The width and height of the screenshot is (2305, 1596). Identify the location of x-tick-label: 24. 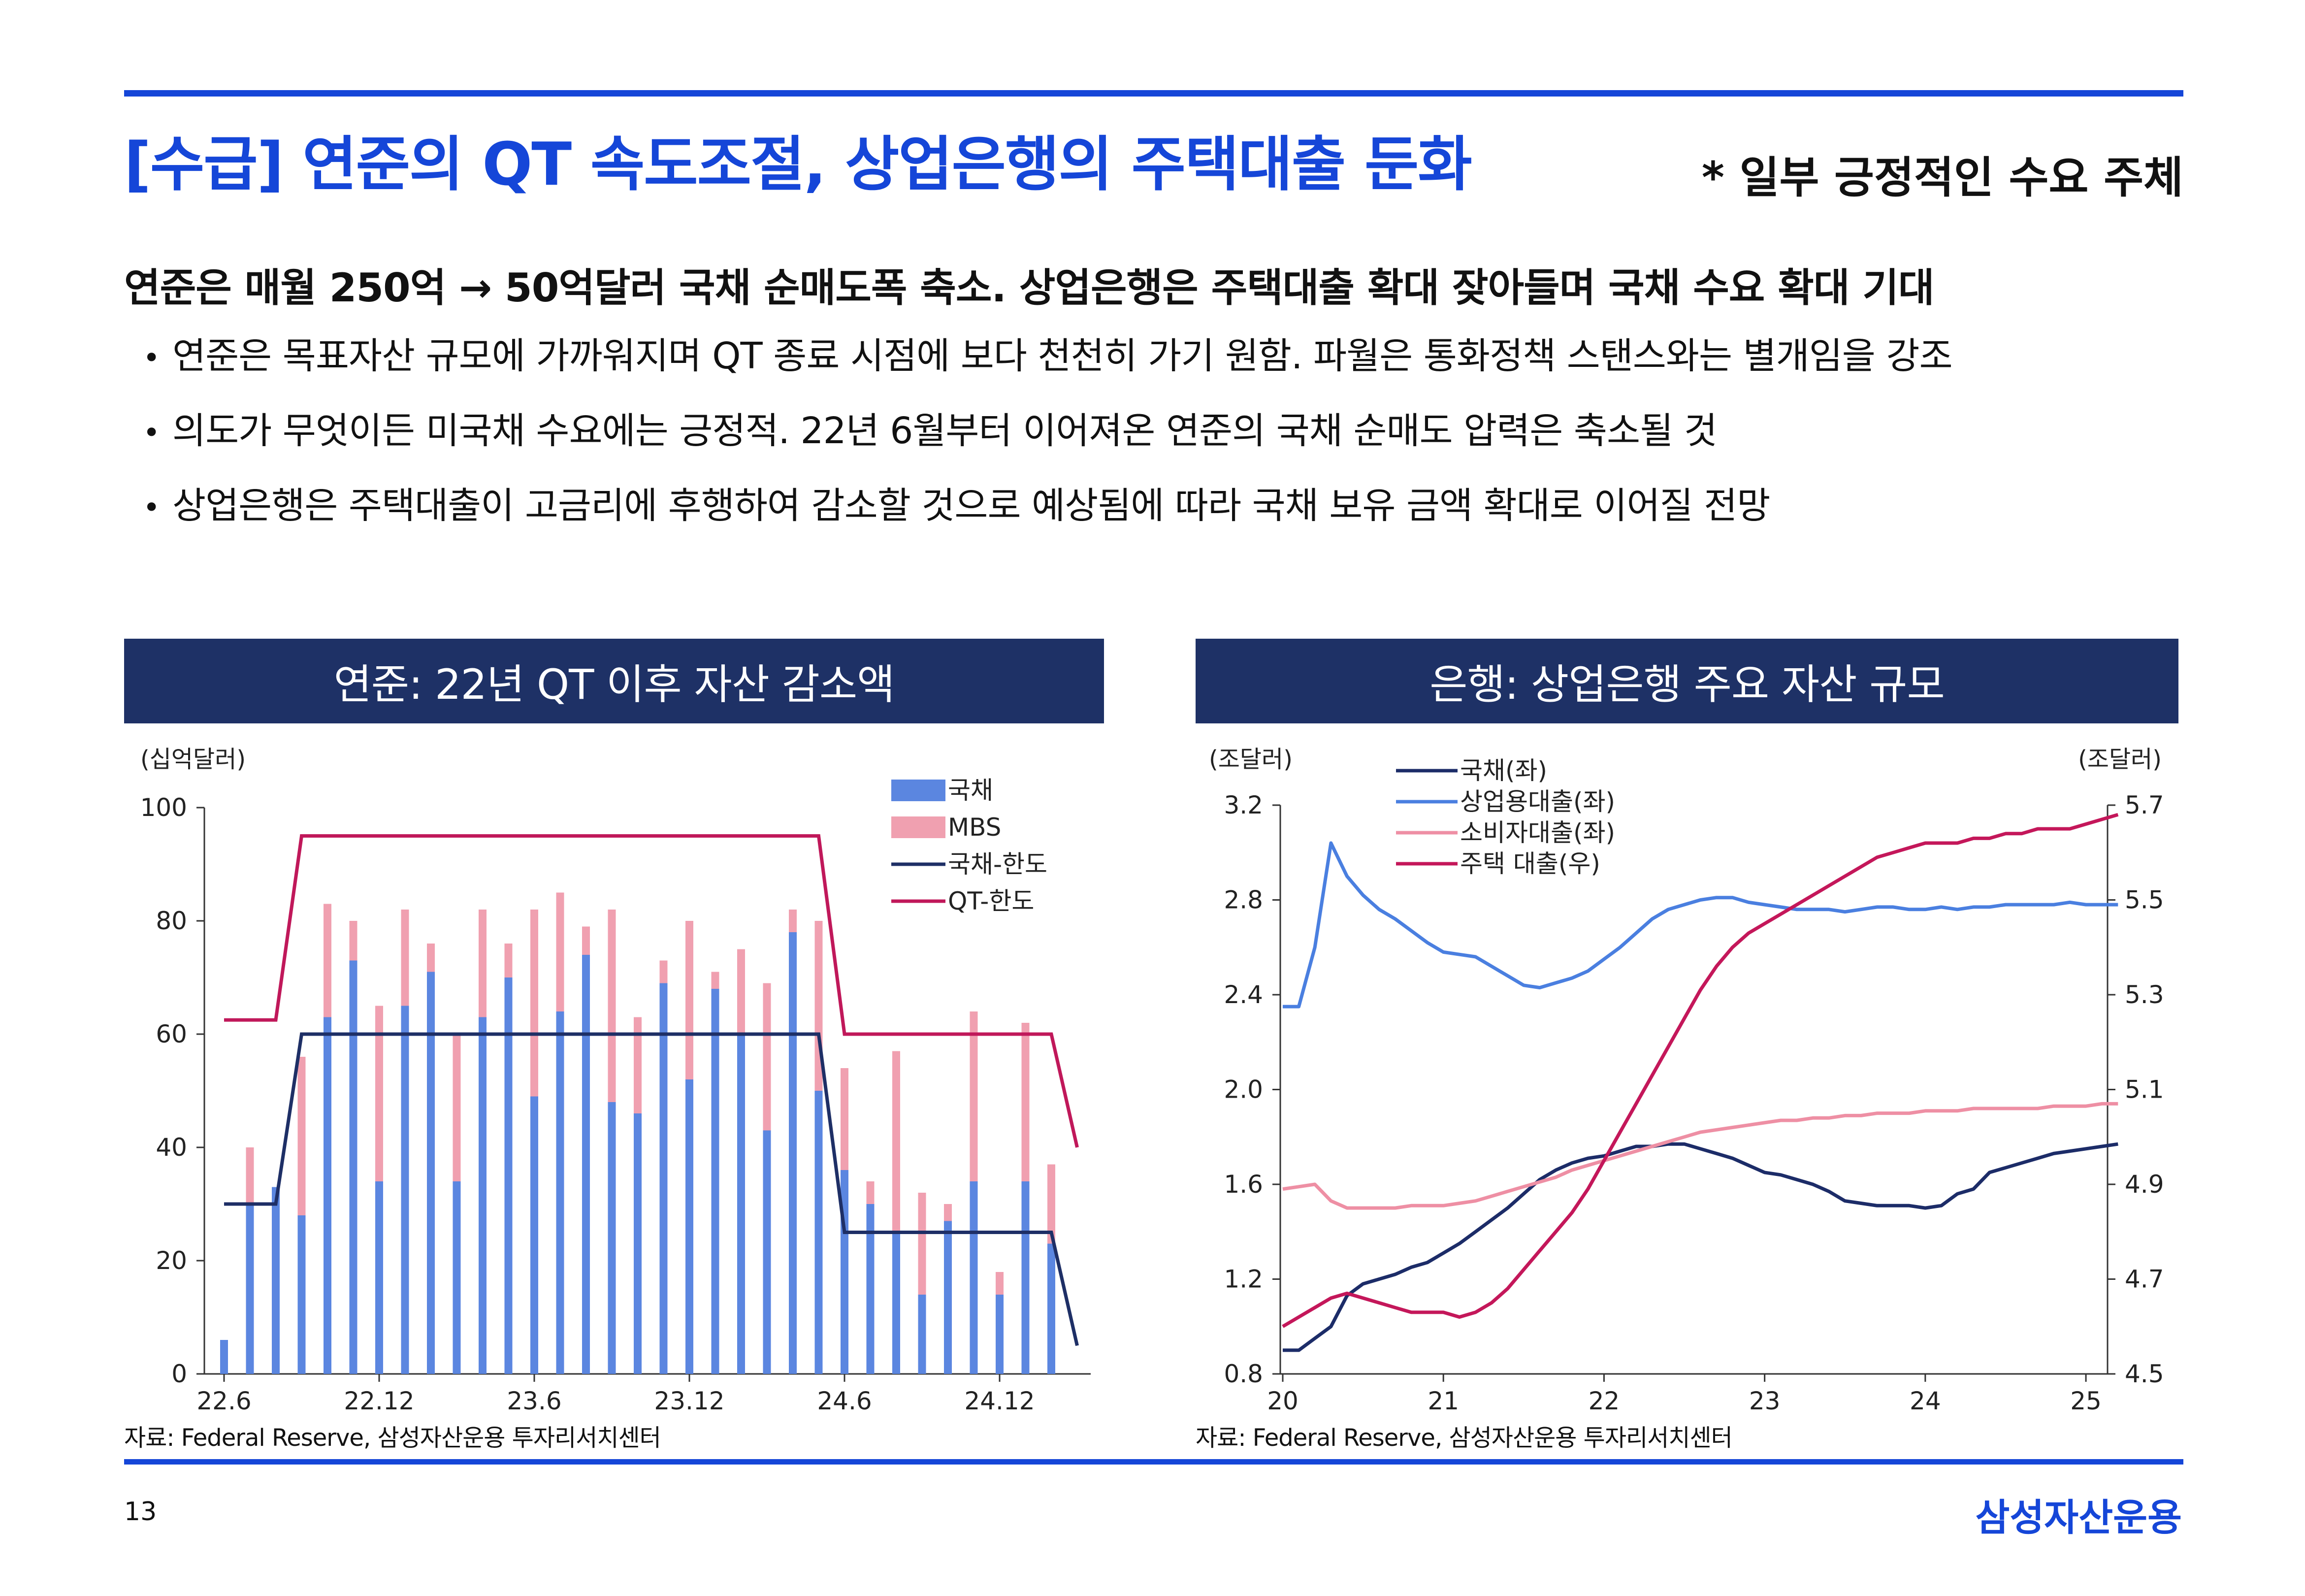
(1926, 1401).